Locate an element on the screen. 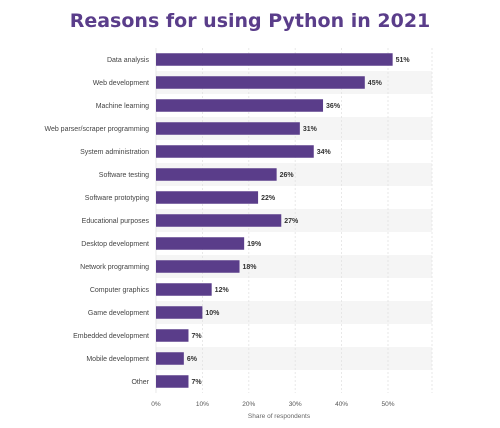 Image resolution: width=500 pixels, height=428 pixels. value-label: 18% is located at coordinates (250, 267).